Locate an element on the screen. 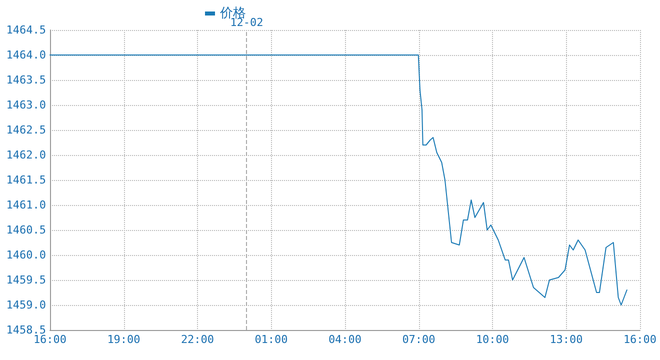  ref-line-label: 12-02 is located at coordinates (247, 22).